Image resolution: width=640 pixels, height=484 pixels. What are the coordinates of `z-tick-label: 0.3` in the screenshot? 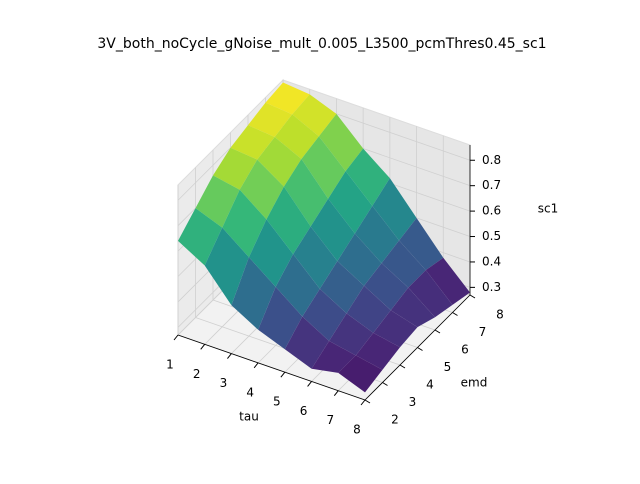 It's located at (491, 287).